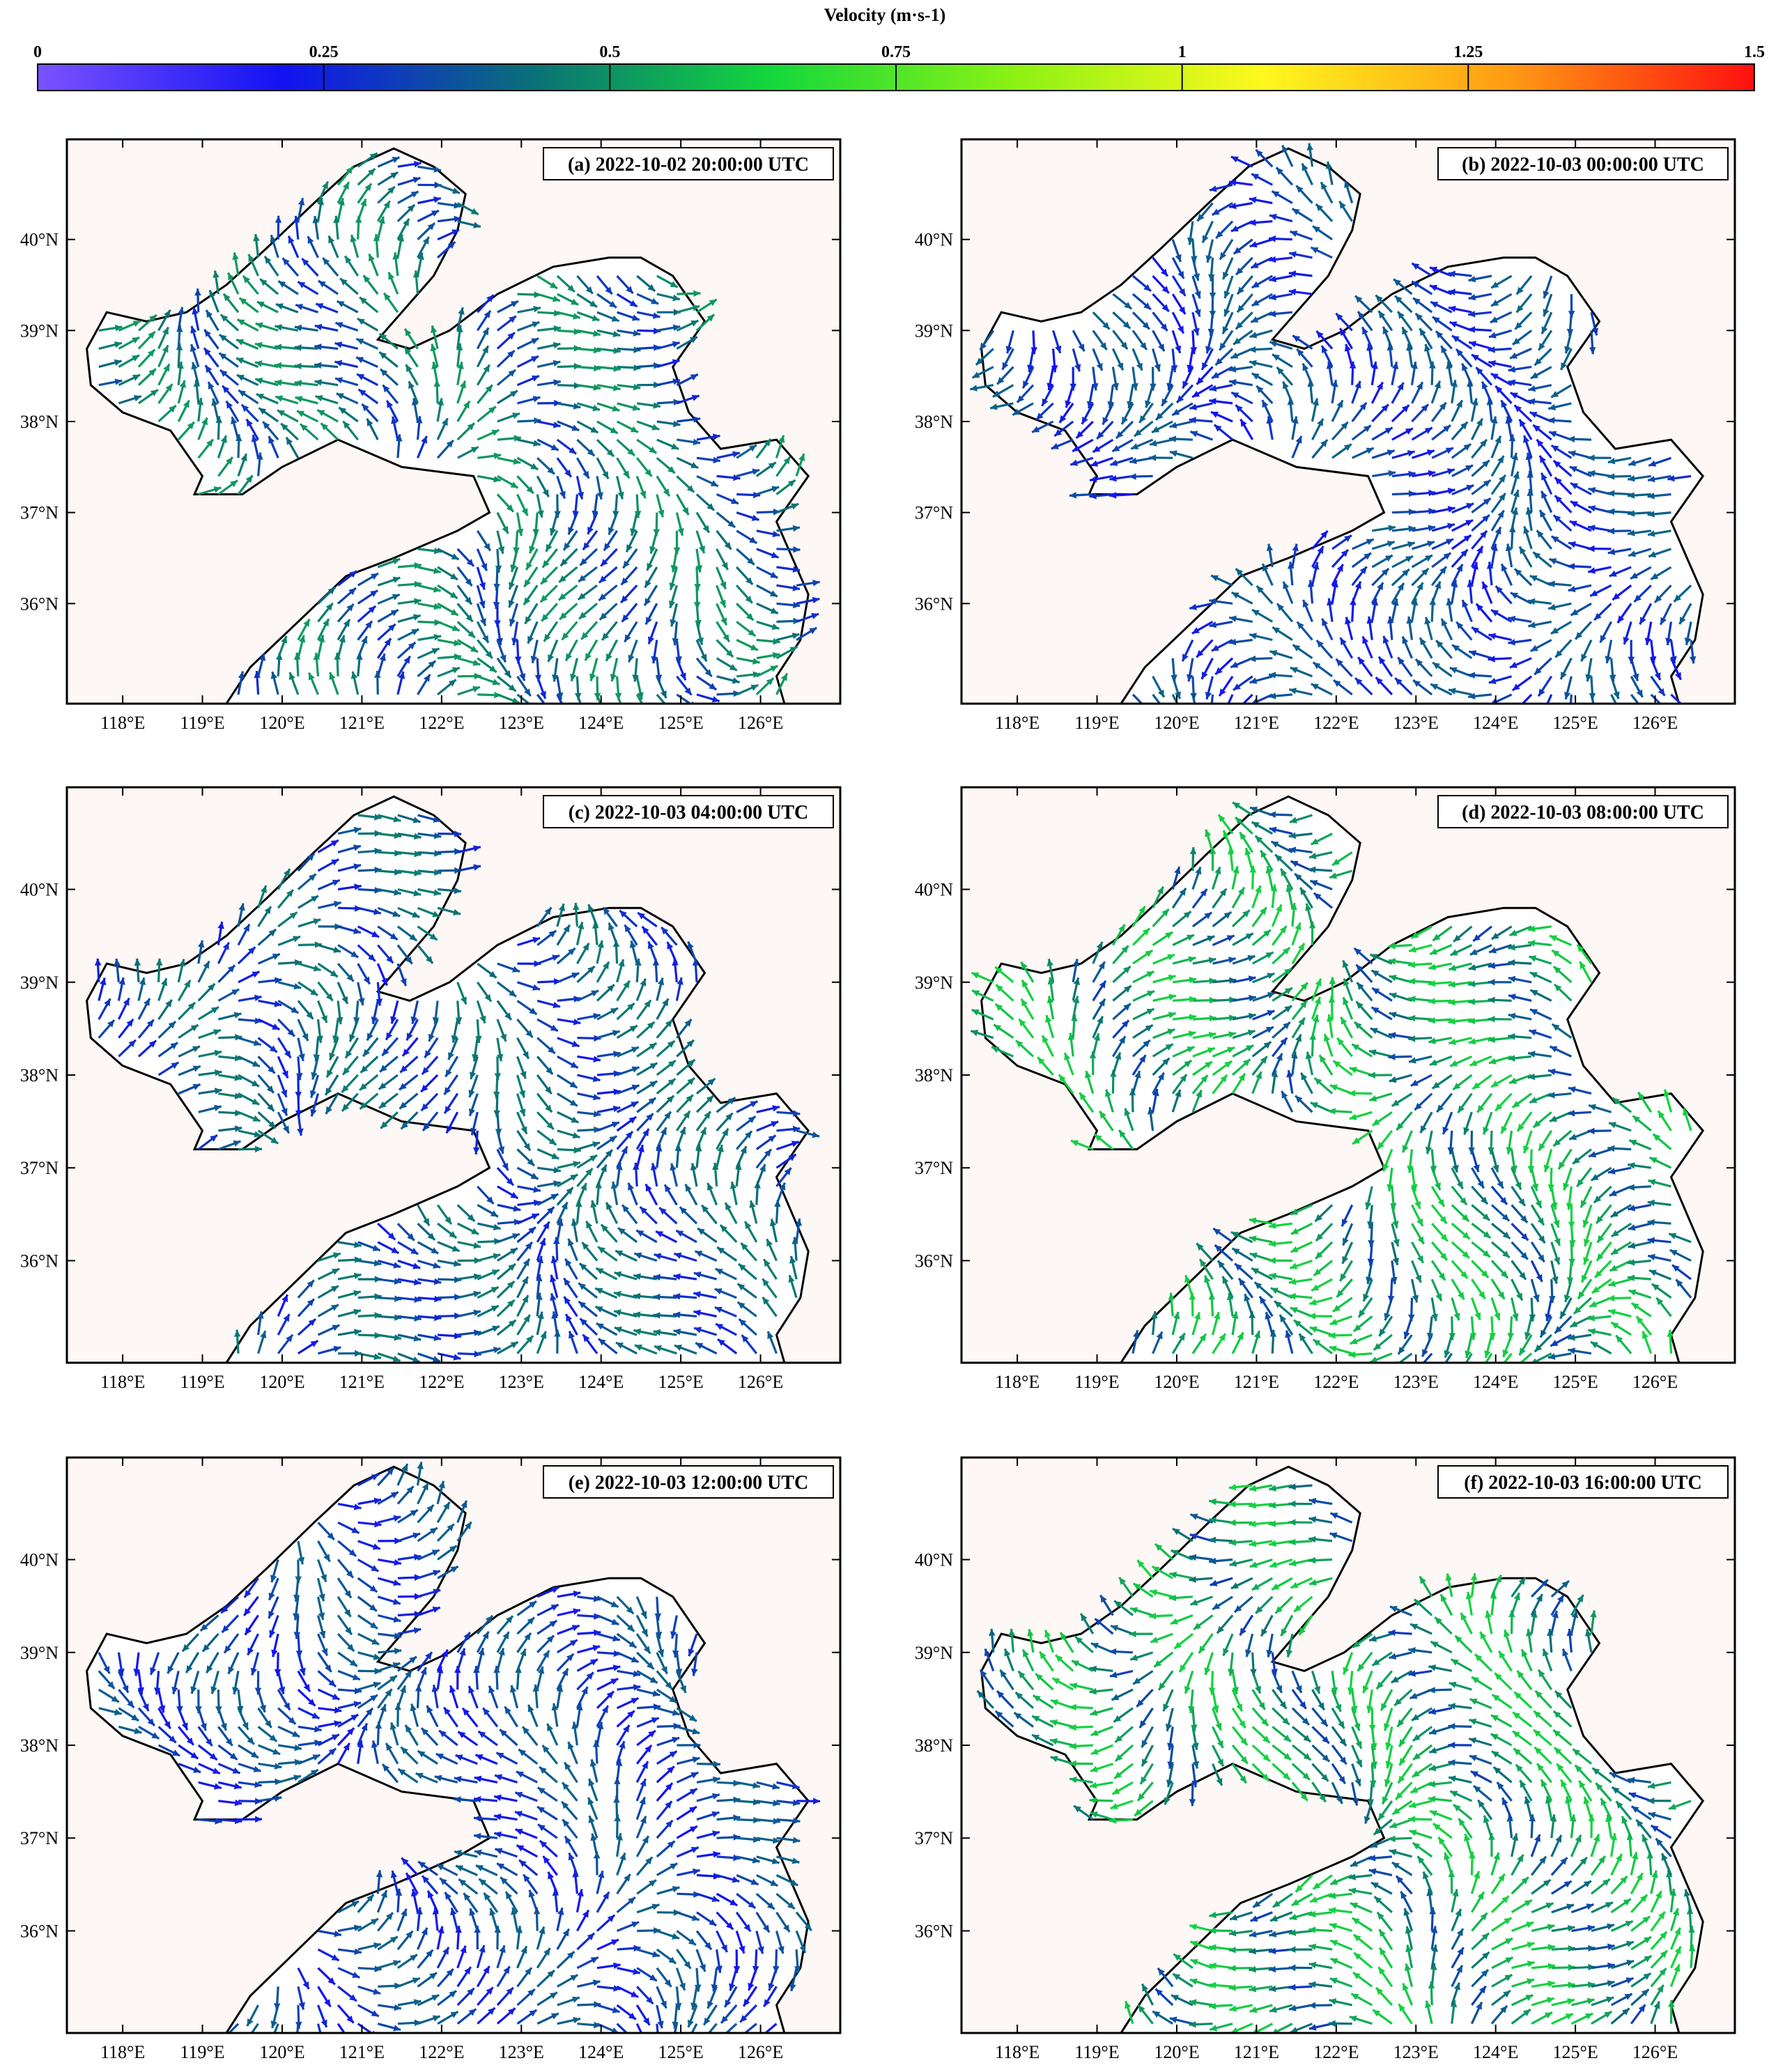  I want to click on y-tick-label: 36°N, so click(934, 604).